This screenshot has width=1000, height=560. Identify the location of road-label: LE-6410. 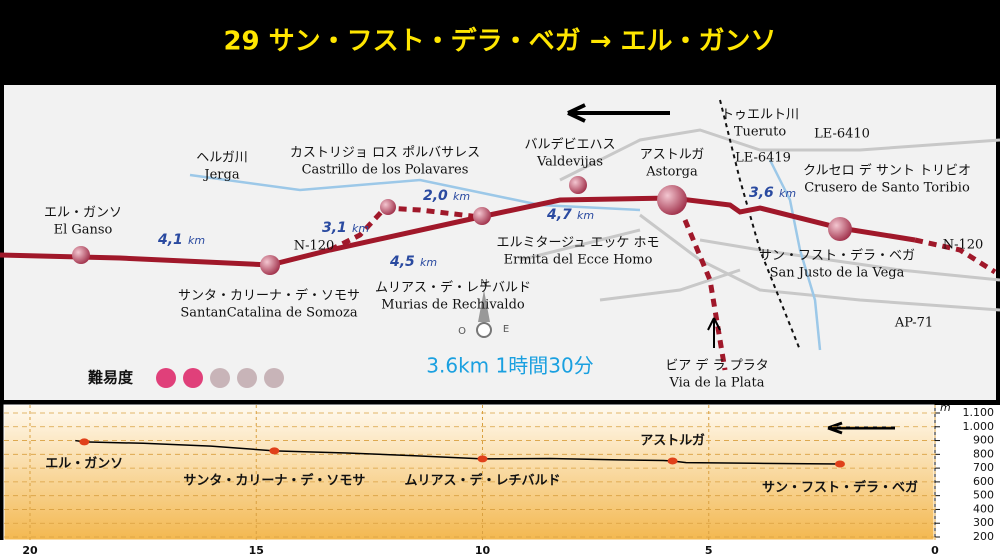
(842, 134).